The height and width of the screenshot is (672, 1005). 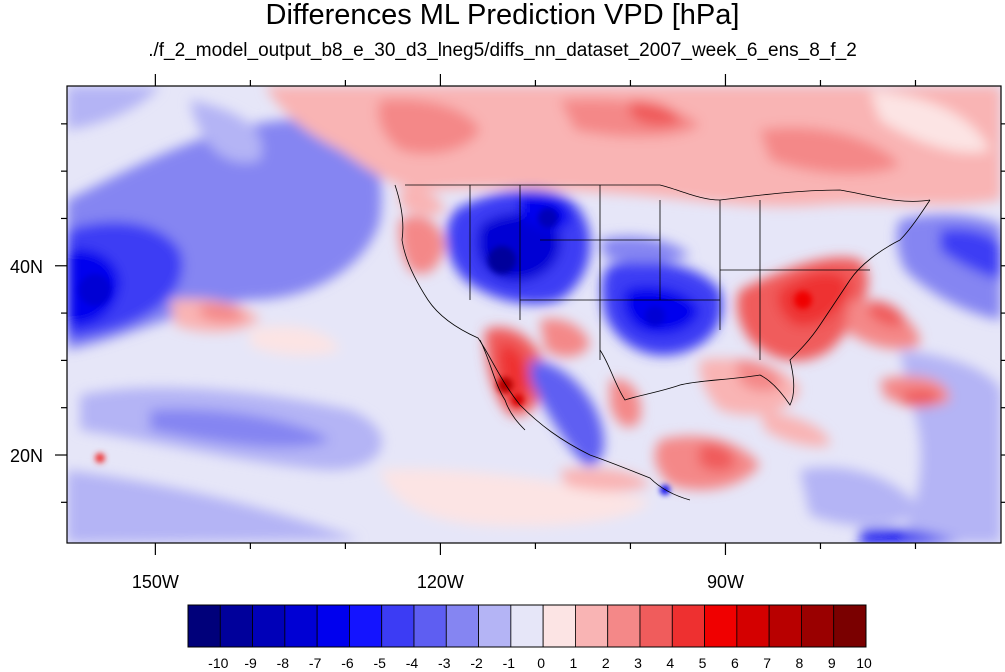 I want to click on colorbar-label: -3, so click(x=444, y=663).